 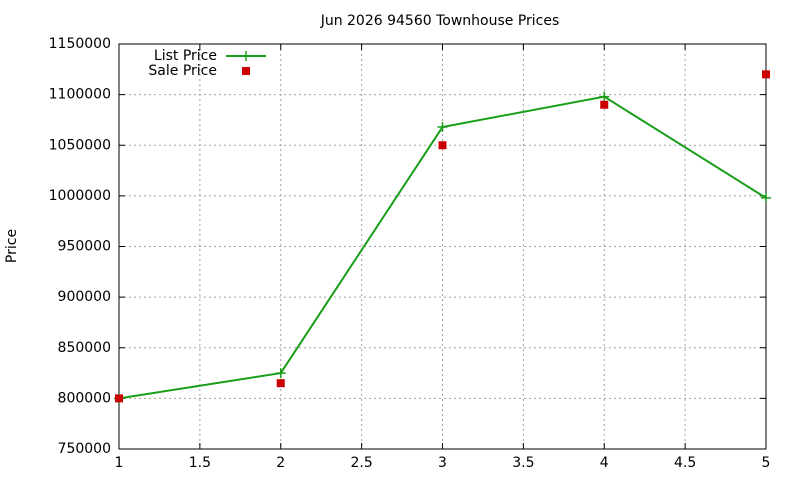 I want to click on x-tick-label: 4.5, so click(x=685, y=463).